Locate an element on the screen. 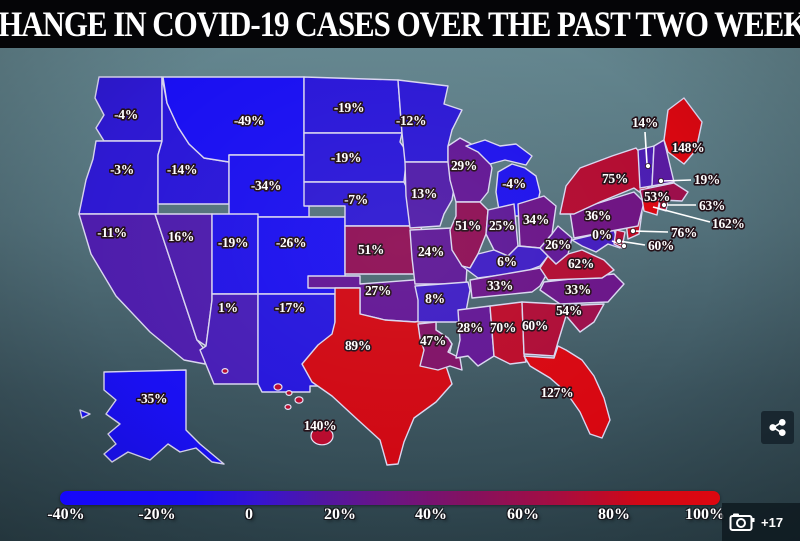 Image resolution: width=800 pixels, height=541 pixels. state-label-wi: 29% is located at coordinates (464, 165).